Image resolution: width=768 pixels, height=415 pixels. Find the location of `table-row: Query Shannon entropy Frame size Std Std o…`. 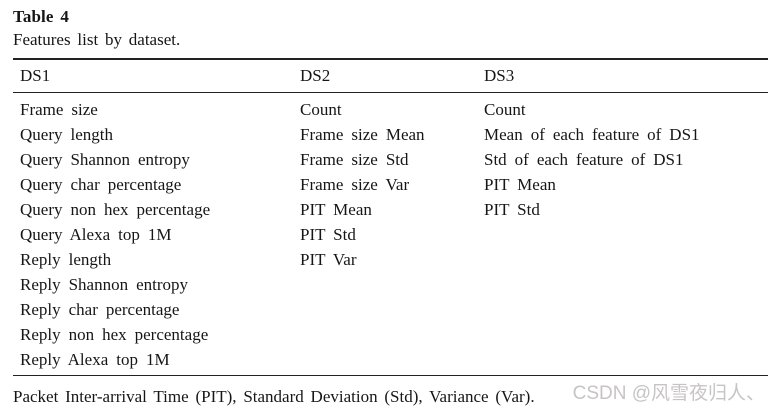

table-row: Query Shannon entropy Frame size Std Std o… is located at coordinates (390, 159).